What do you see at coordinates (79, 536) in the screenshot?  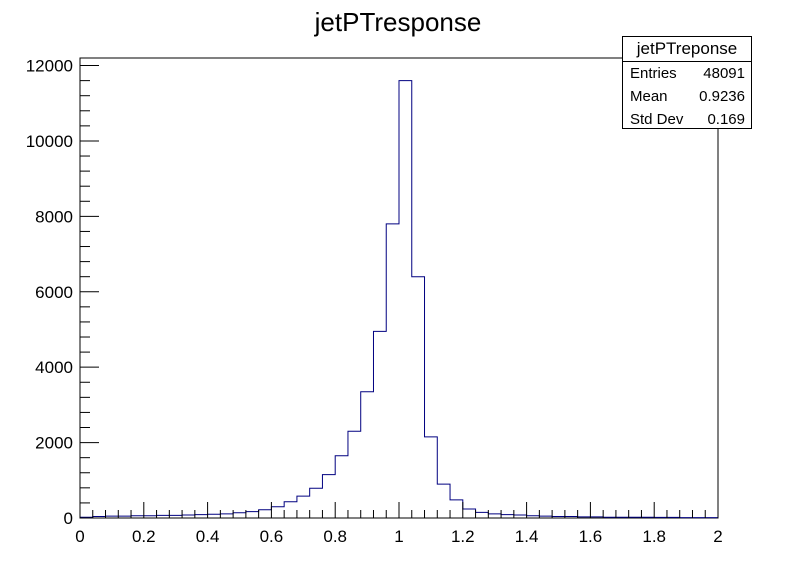 I see `x-tick-label: 0` at bounding box center [79, 536].